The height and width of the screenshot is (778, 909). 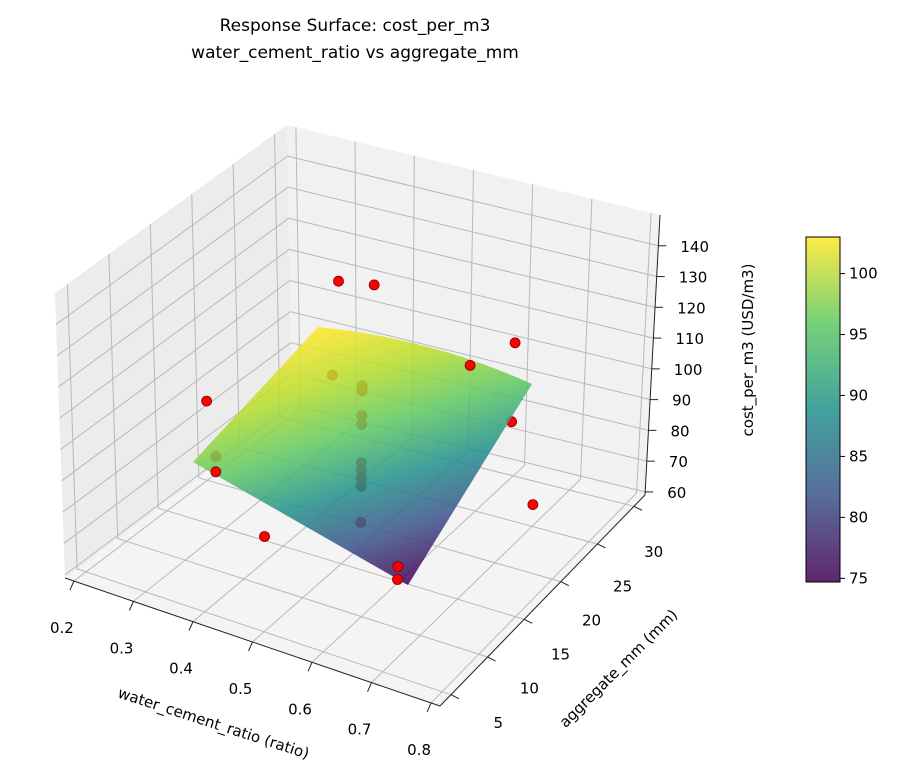 I want to click on z-tick-label: 90, so click(x=681, y=401).